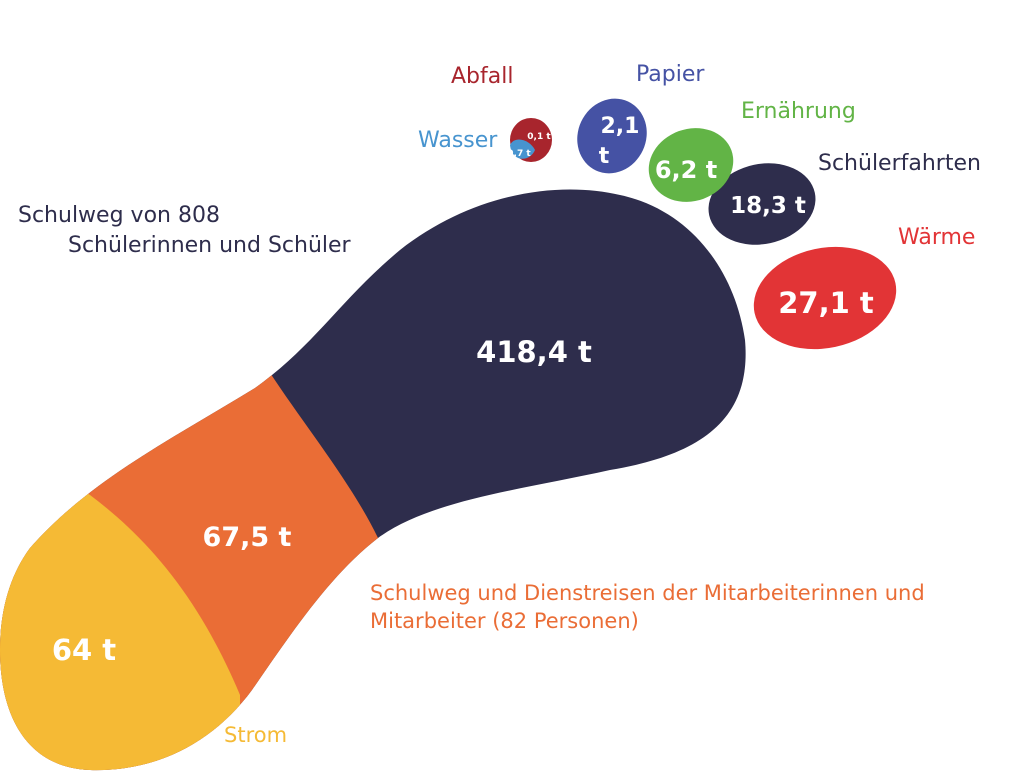  Describe the element at coordinates (482, 76) in the screenshot. I see `label-abfall: Abfall` at that location.